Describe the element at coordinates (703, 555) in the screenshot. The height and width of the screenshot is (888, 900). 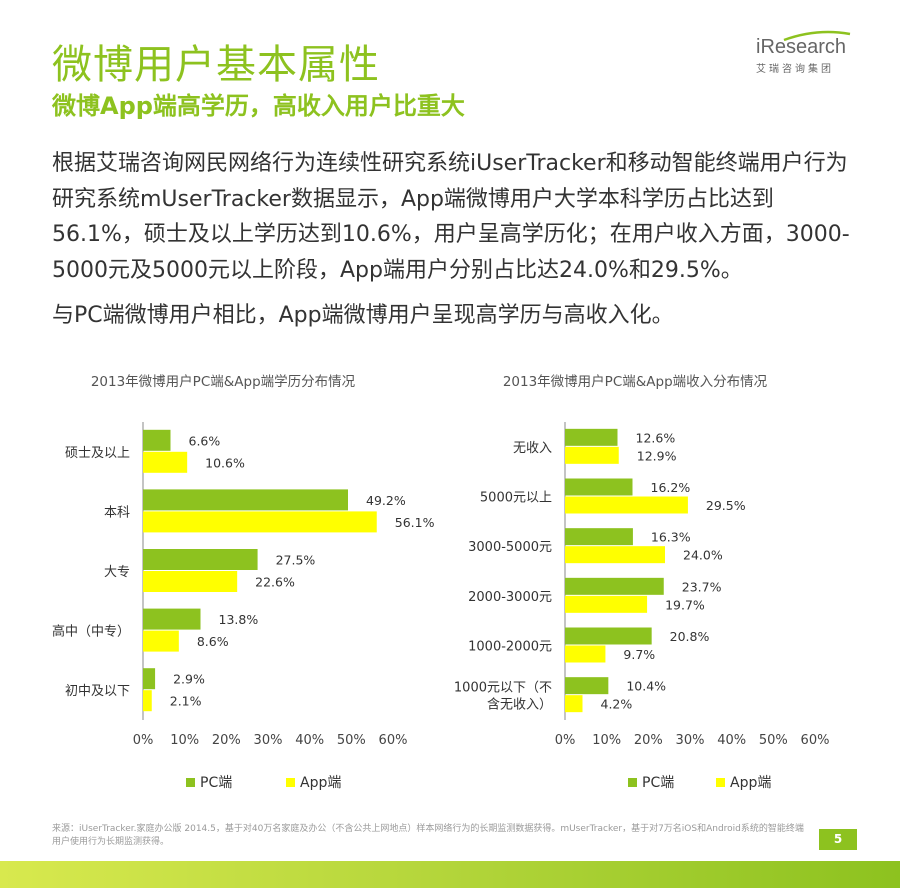
I see `data-label: 24.0%` at that location.